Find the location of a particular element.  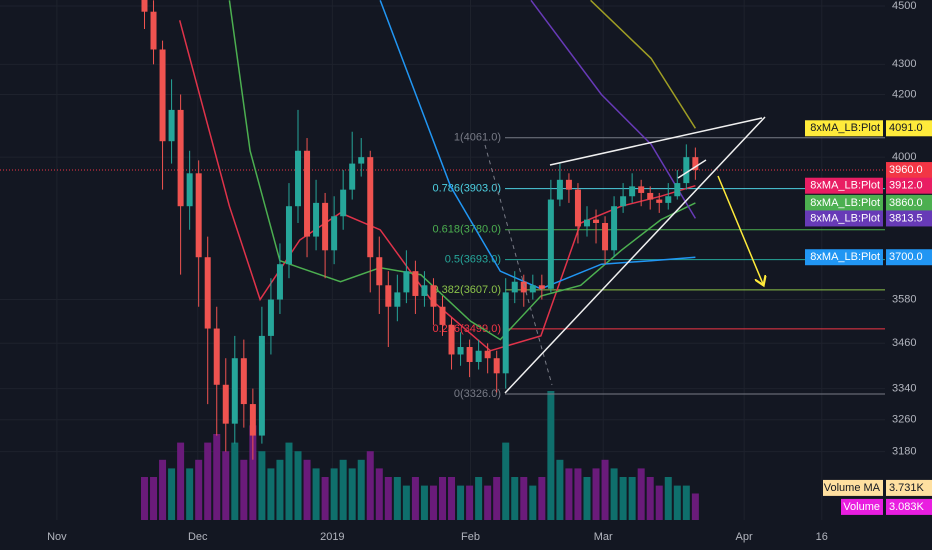

moving-average is located at coordinates (613, 109).